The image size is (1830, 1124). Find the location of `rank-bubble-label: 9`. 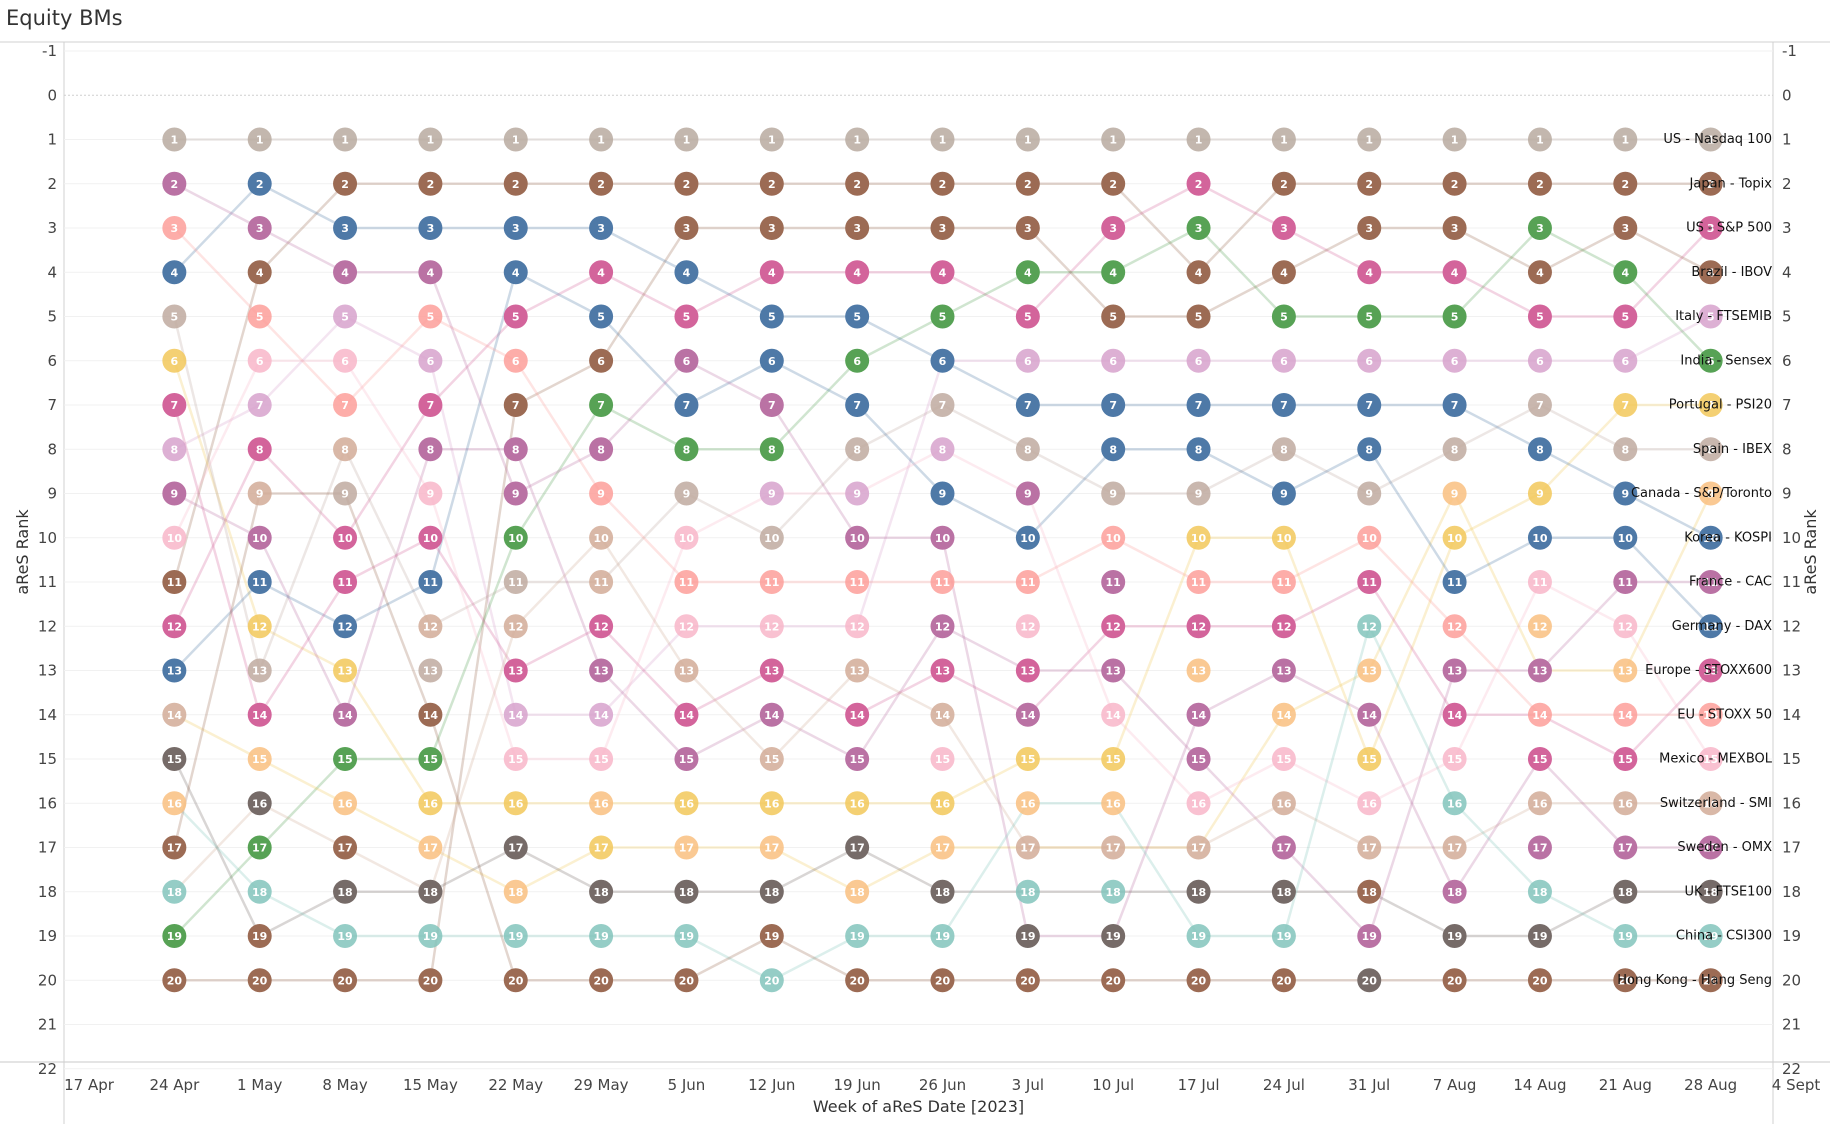

rank-bubble-label: 9 is located at coordinates (516, 494).